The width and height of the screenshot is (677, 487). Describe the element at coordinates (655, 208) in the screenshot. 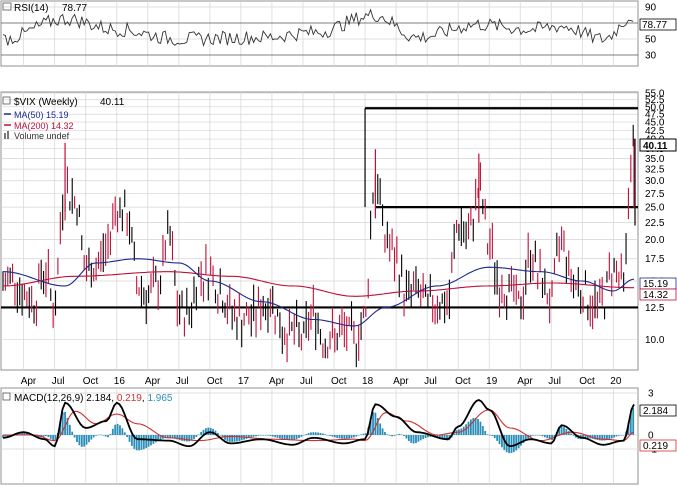

I see `price-tick-label: 25.0` at that location.